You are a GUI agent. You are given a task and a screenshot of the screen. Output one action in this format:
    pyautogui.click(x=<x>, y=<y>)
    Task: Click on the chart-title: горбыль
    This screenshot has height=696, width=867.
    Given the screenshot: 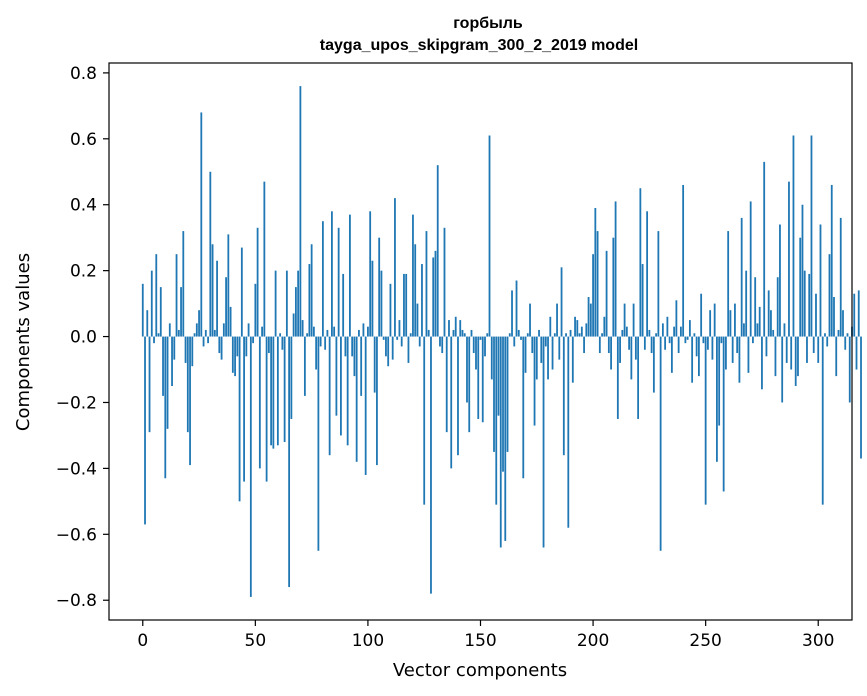 What is the action you would take?
    pyautogui.click(x=488, y=23)
    